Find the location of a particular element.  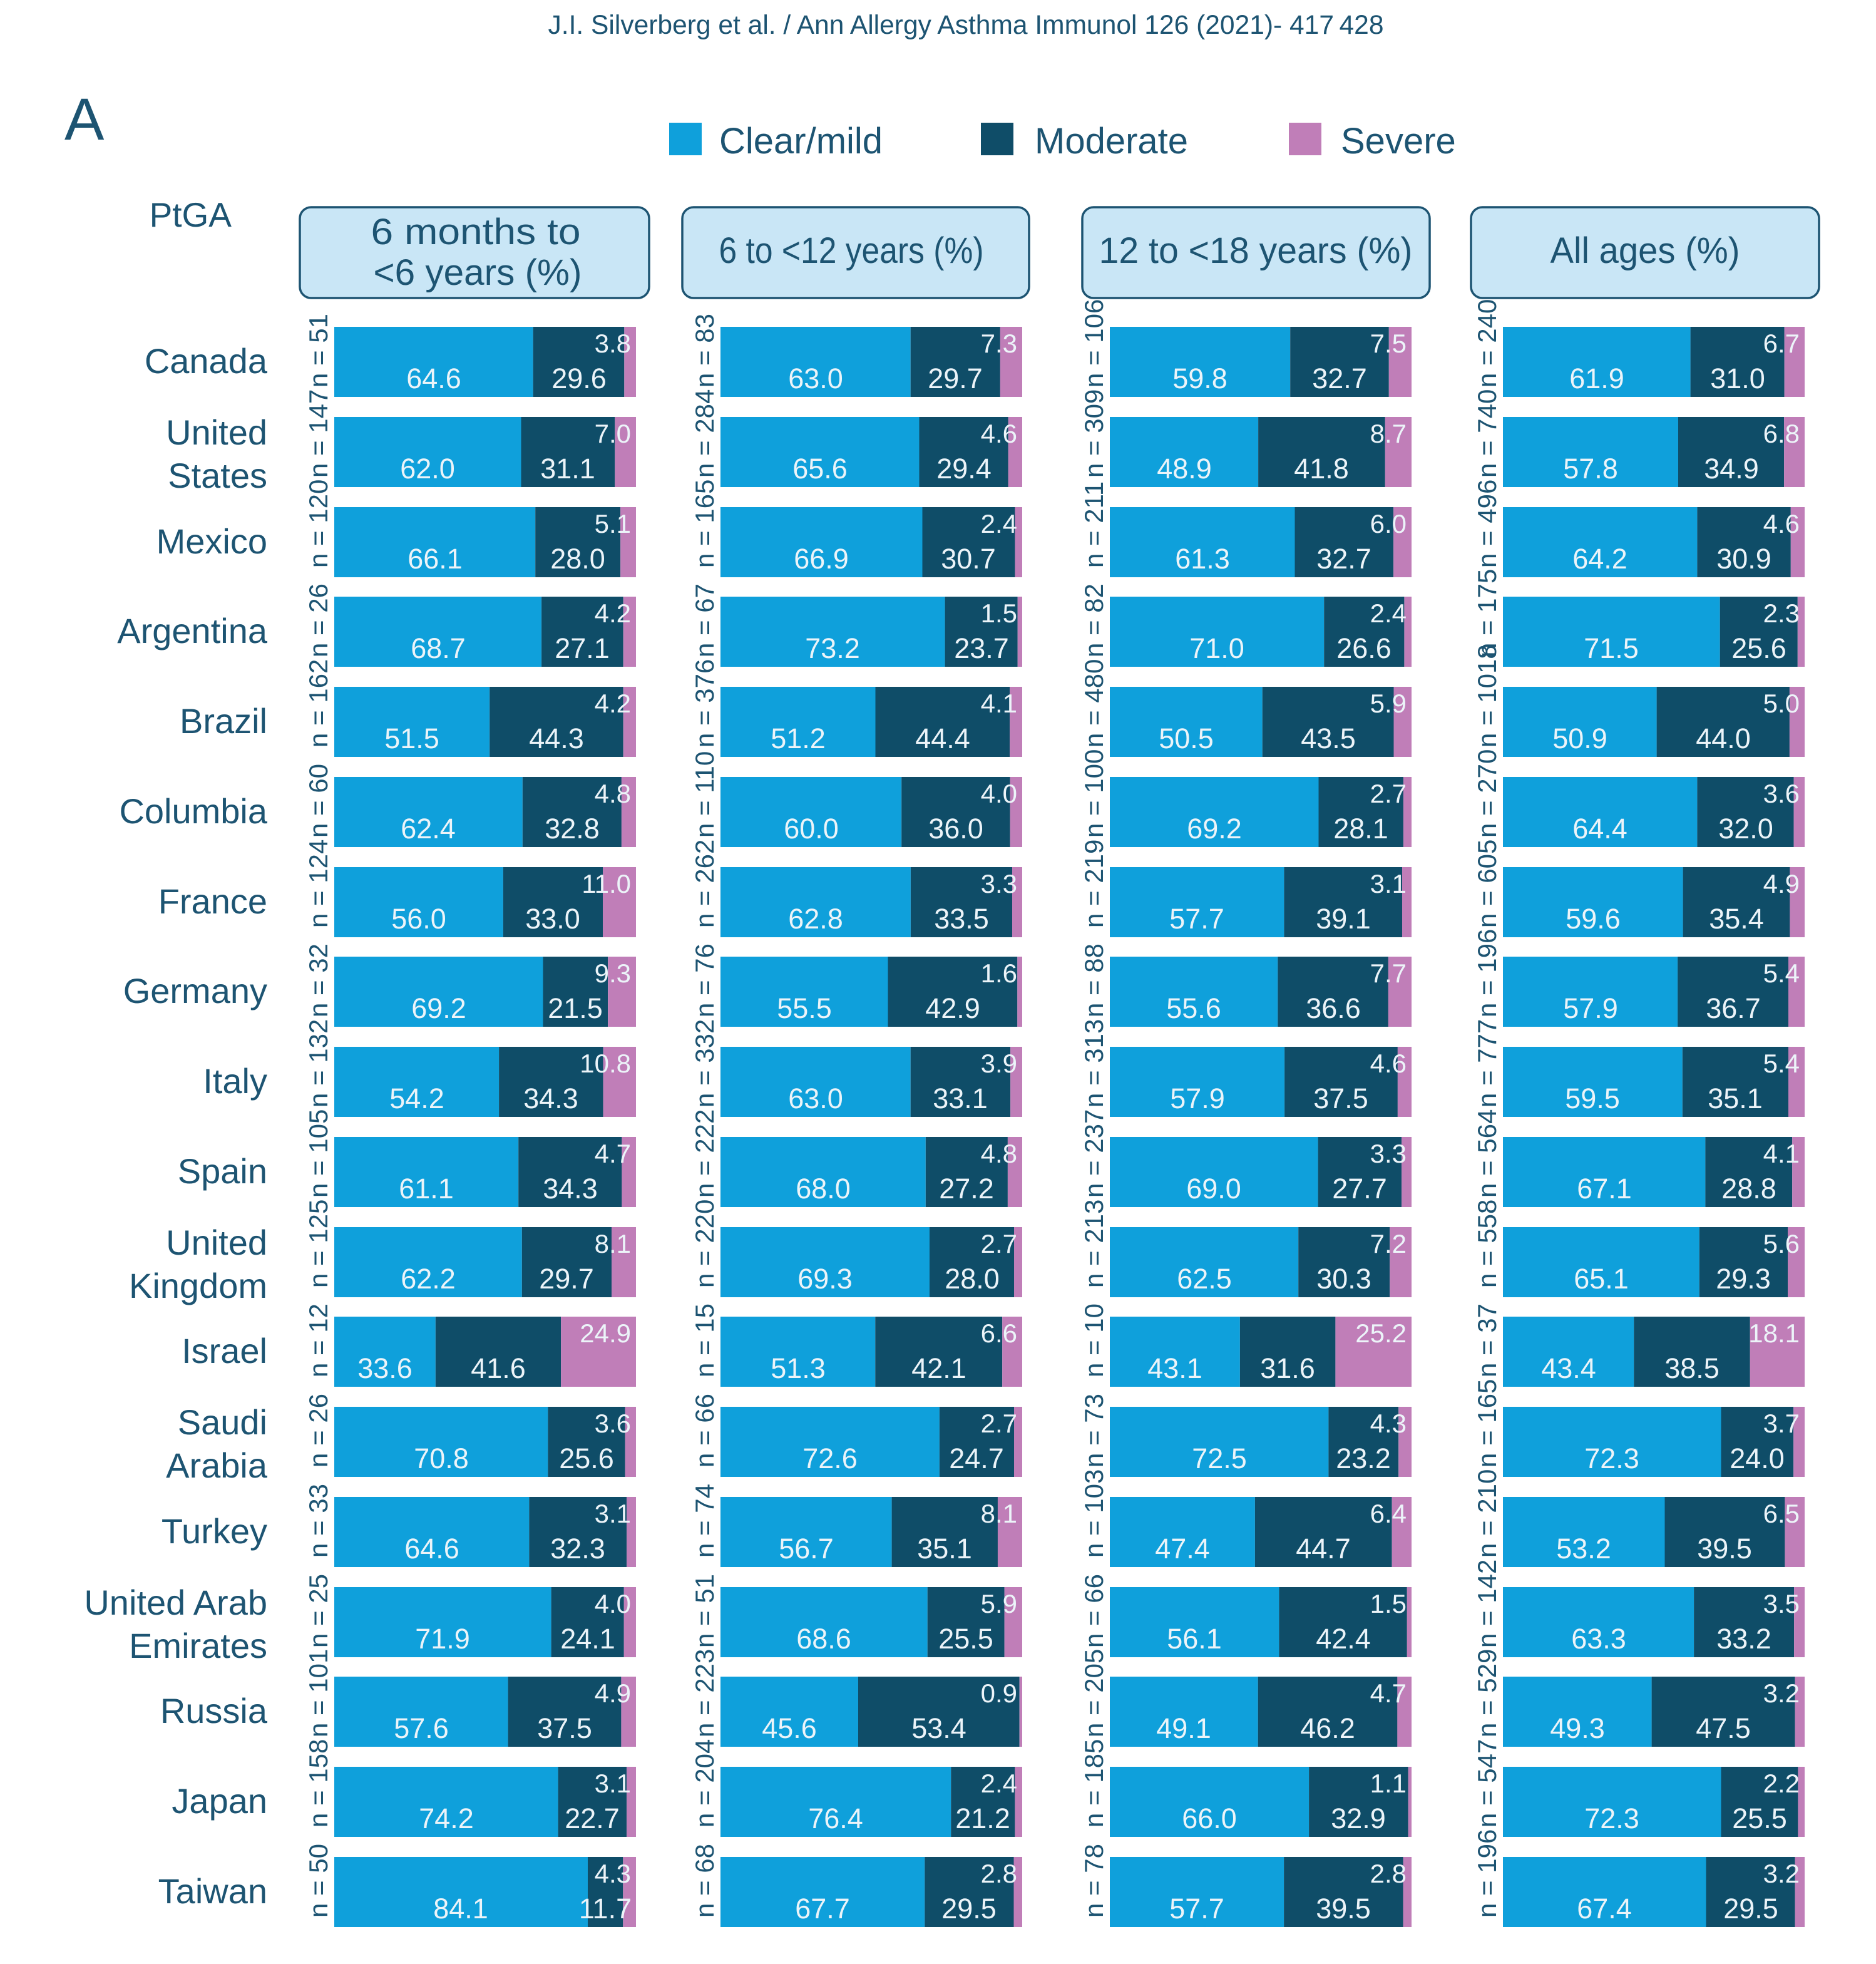

svg-text: 35.1 is located at coordinates (1735, 1098).